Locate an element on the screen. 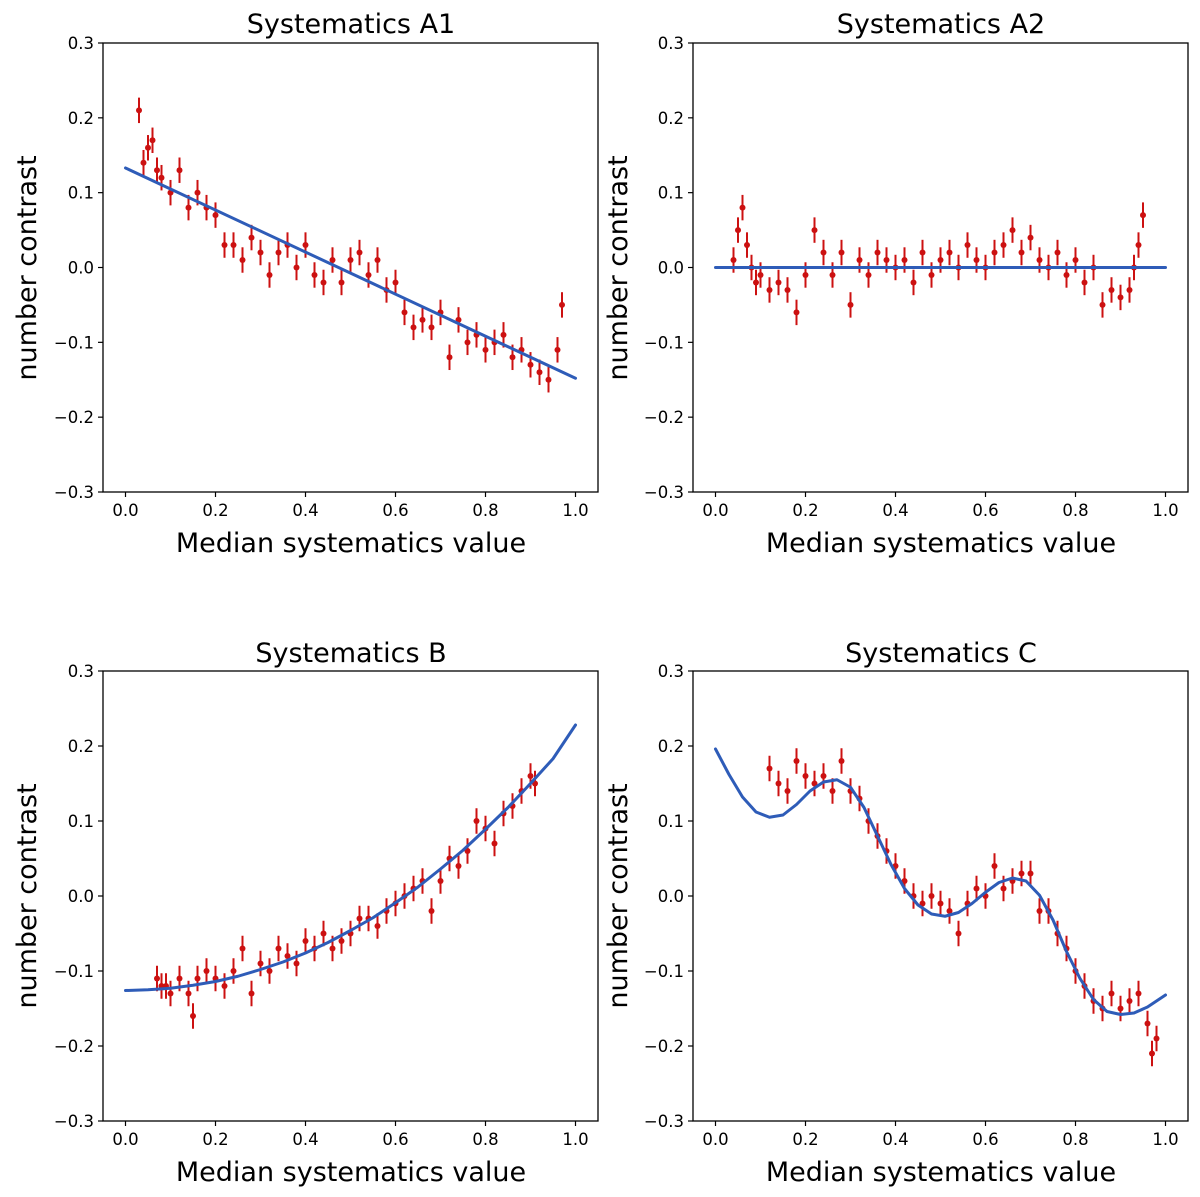 This screenshot has width=1200, height=1197. panel-title: Systematics B is located at coordinates (350, 653).